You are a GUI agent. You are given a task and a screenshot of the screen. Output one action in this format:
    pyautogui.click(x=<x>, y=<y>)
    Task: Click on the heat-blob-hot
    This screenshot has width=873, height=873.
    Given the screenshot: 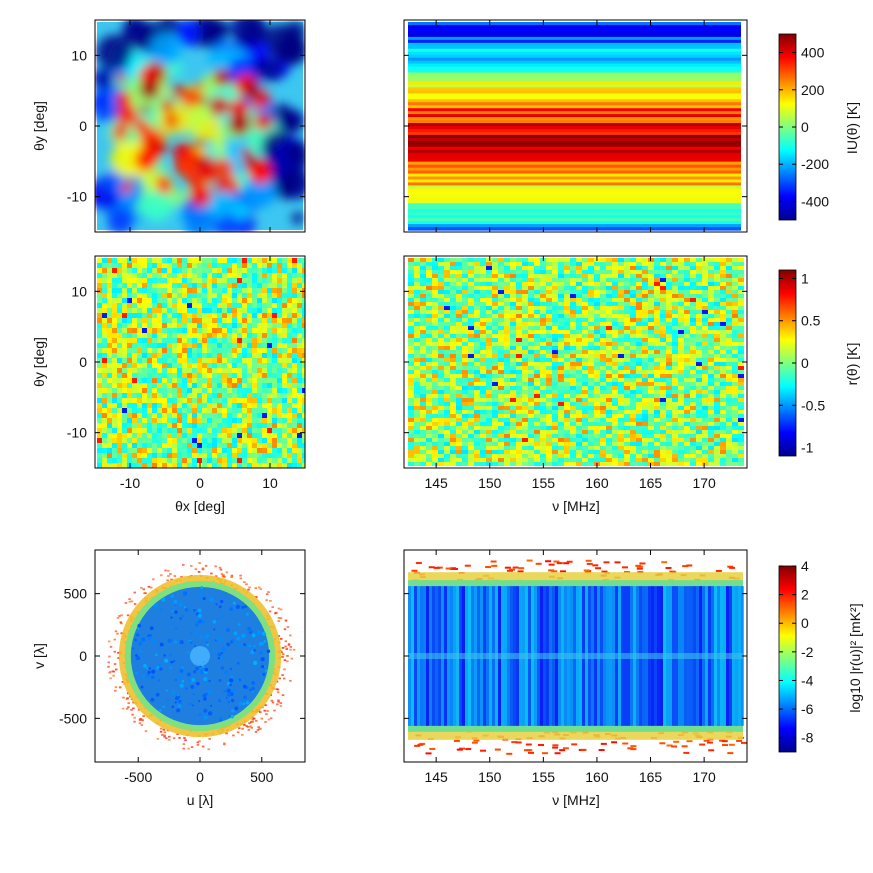 What is the action you would take?
    pyautogui.click(x=120, y=131)
    